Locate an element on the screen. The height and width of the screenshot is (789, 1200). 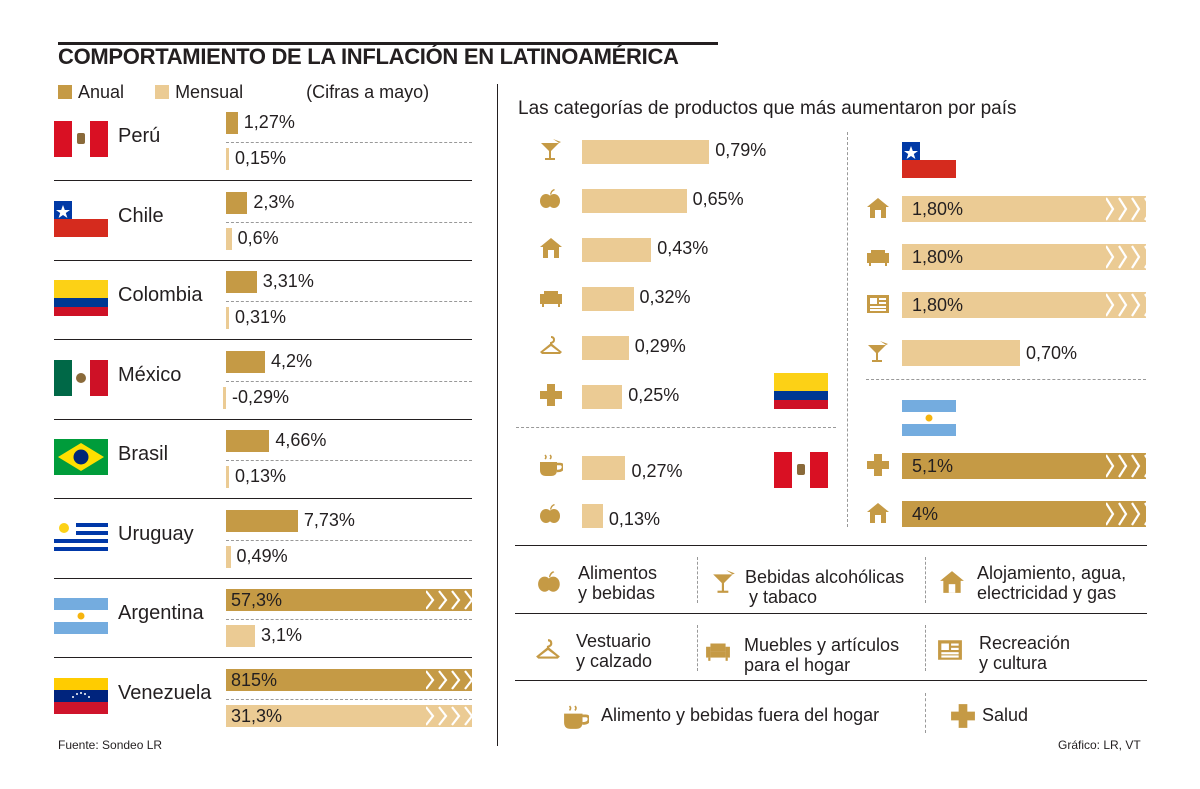
note-text: (Cifras a mayo) is located at coordinates (368, 92).